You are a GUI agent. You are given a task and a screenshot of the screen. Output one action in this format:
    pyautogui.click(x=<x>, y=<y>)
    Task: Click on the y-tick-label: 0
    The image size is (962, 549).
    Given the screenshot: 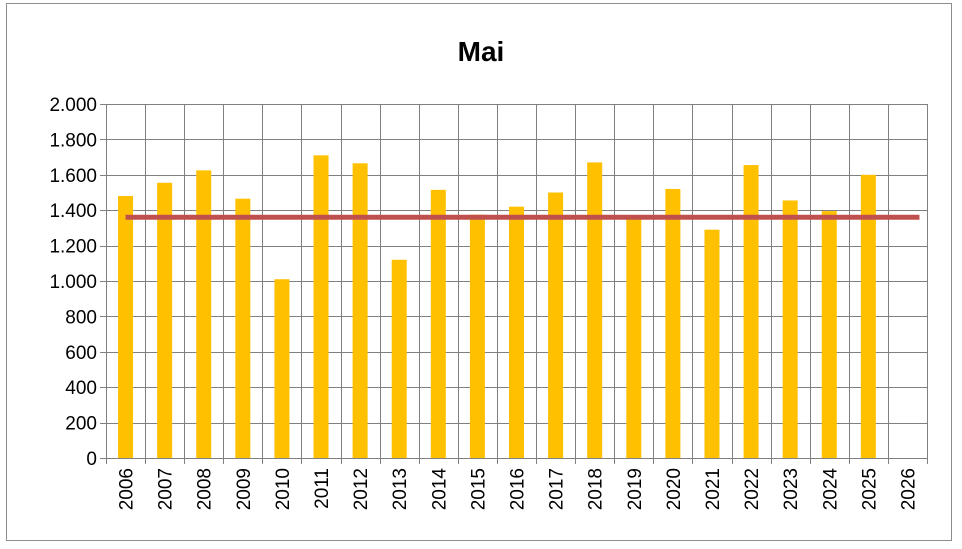 What is the action you would take?
    pyautogui.click(x=91, y=459)
    